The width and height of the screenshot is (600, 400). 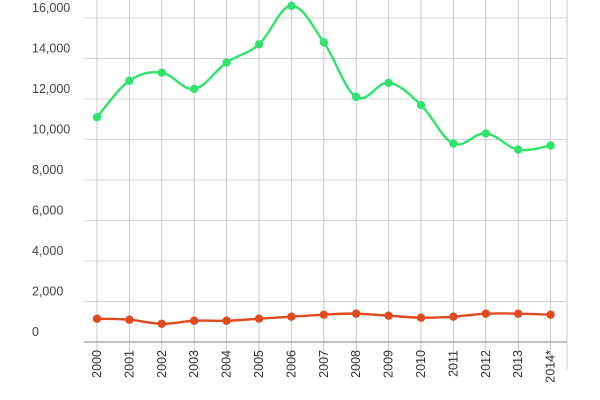 What do you see at coordinates (453, 363) in the screenshot?
I see `x-tick-label: 2011` at bounding box center [453, 363].